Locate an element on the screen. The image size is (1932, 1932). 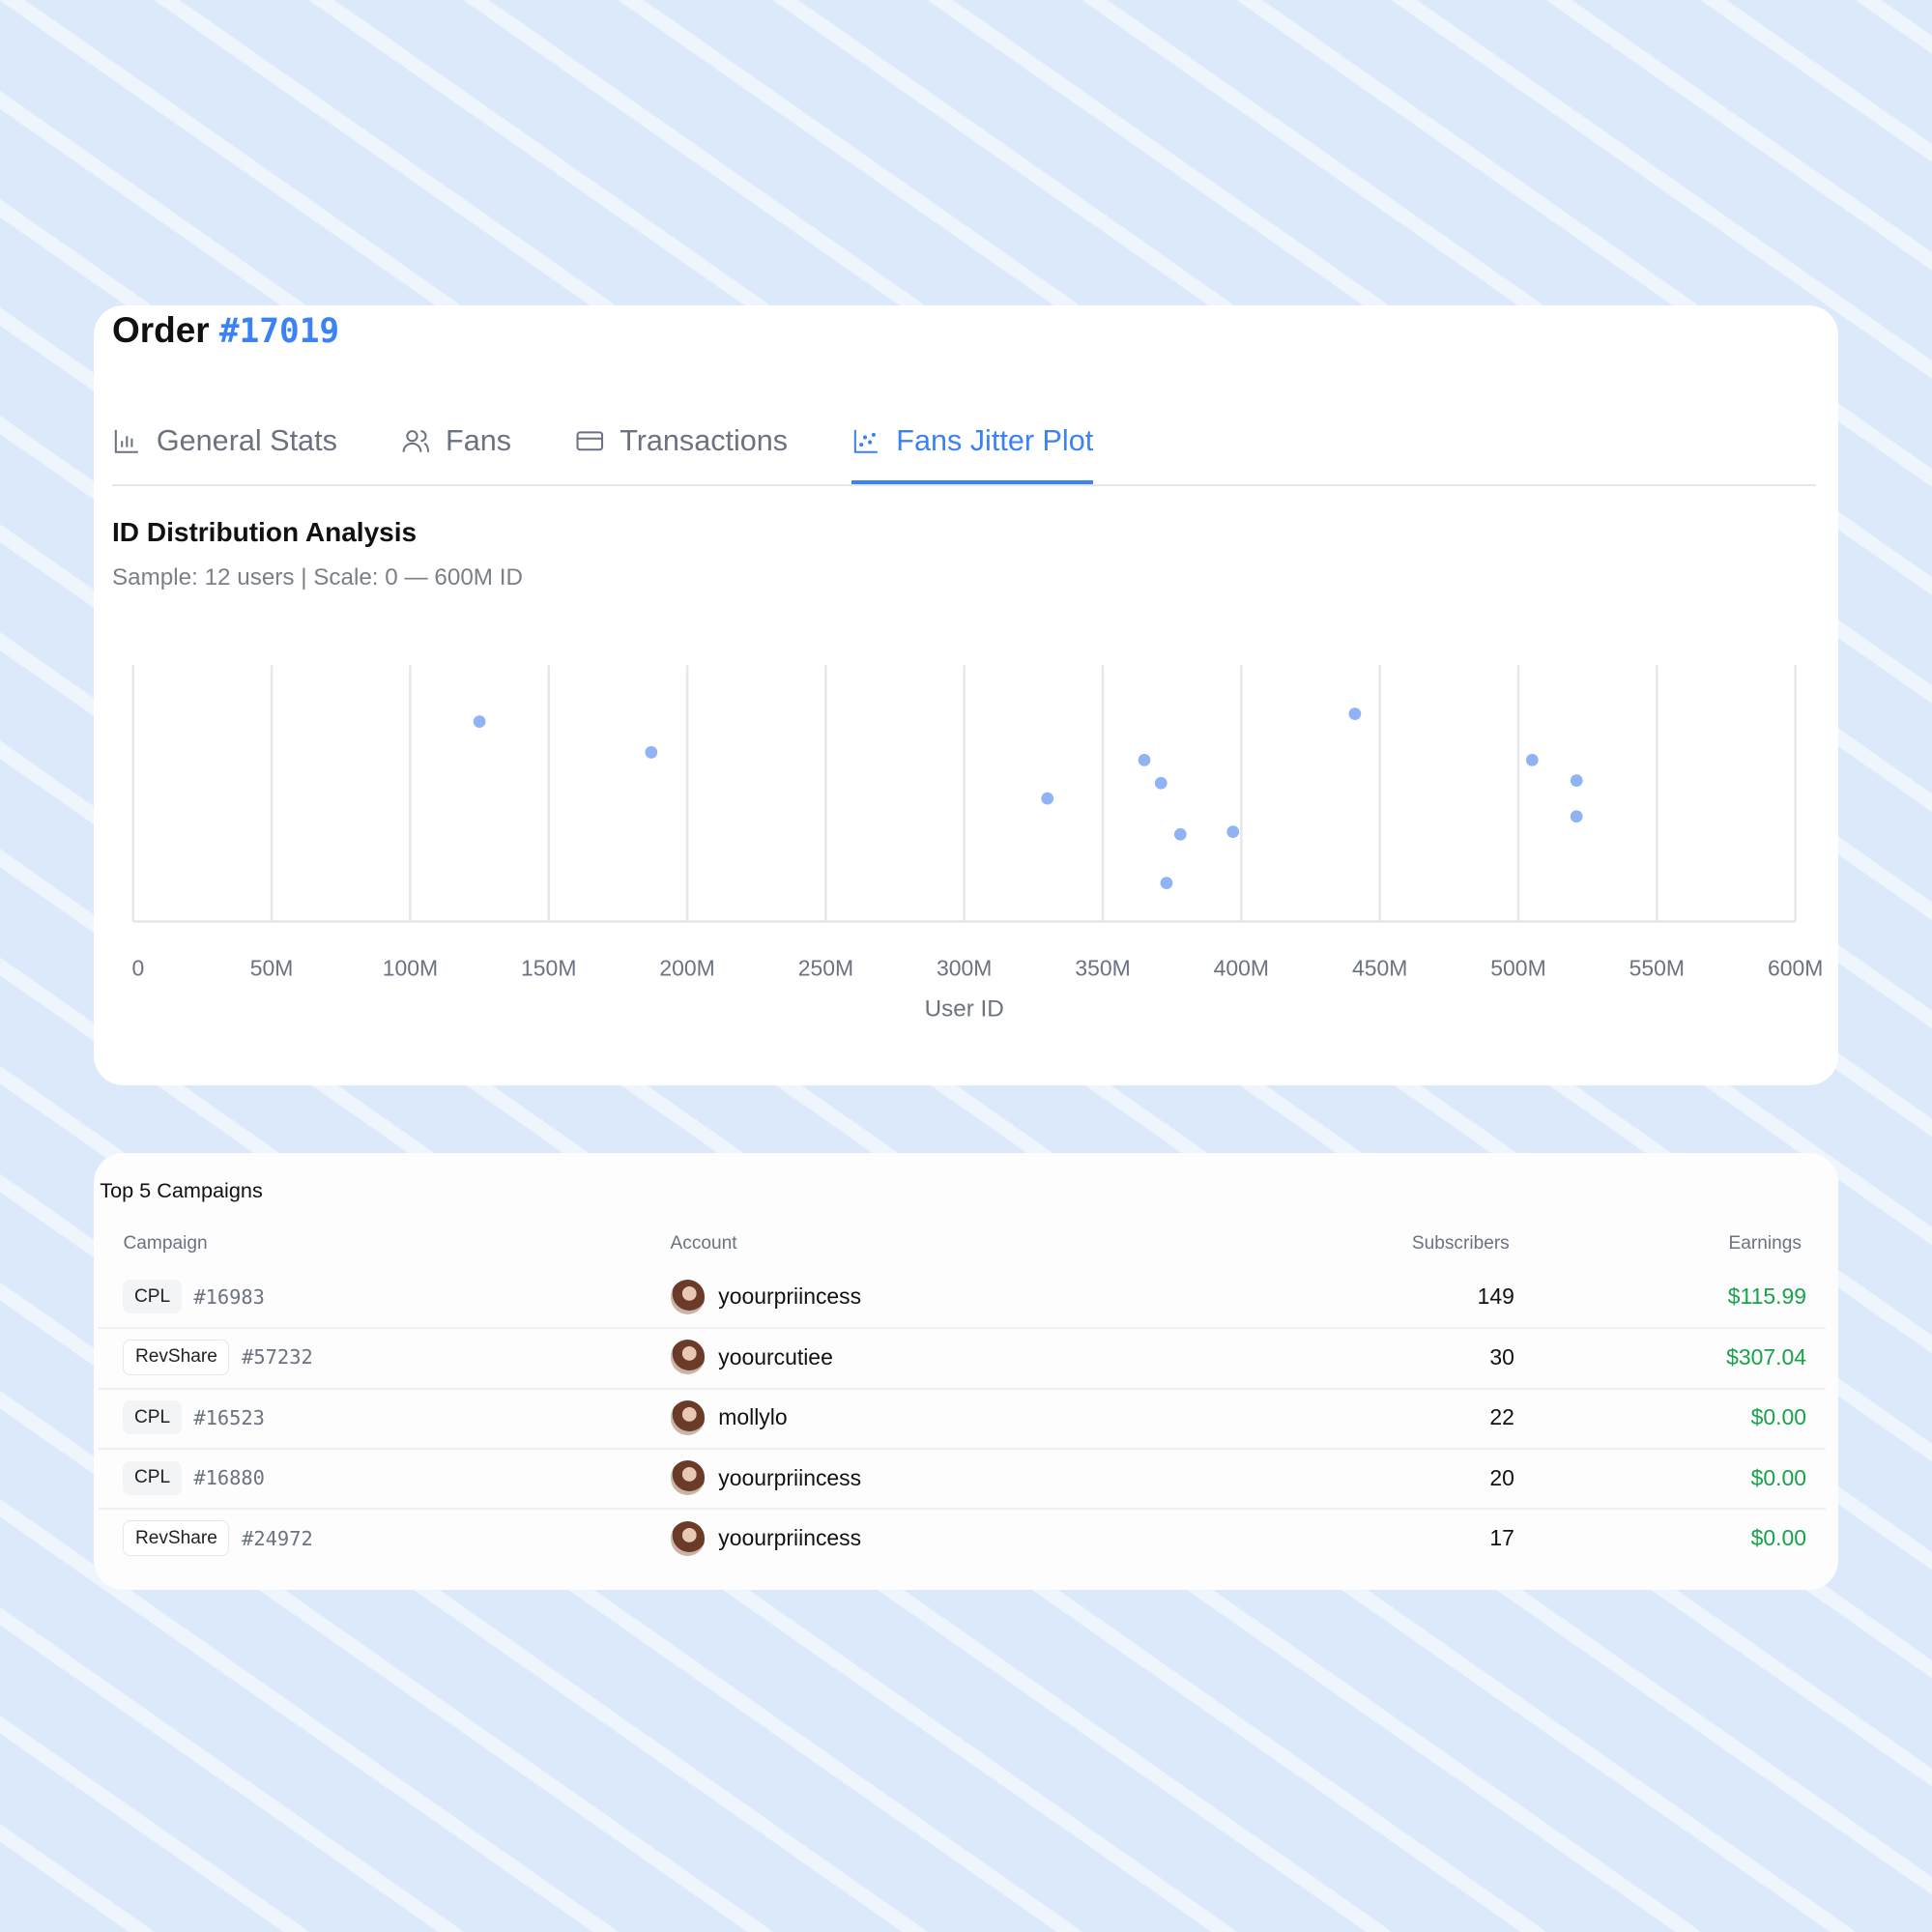
tab-fans-jitter-plot: Fans Jitter Plot is located at coordinates (972, 449).